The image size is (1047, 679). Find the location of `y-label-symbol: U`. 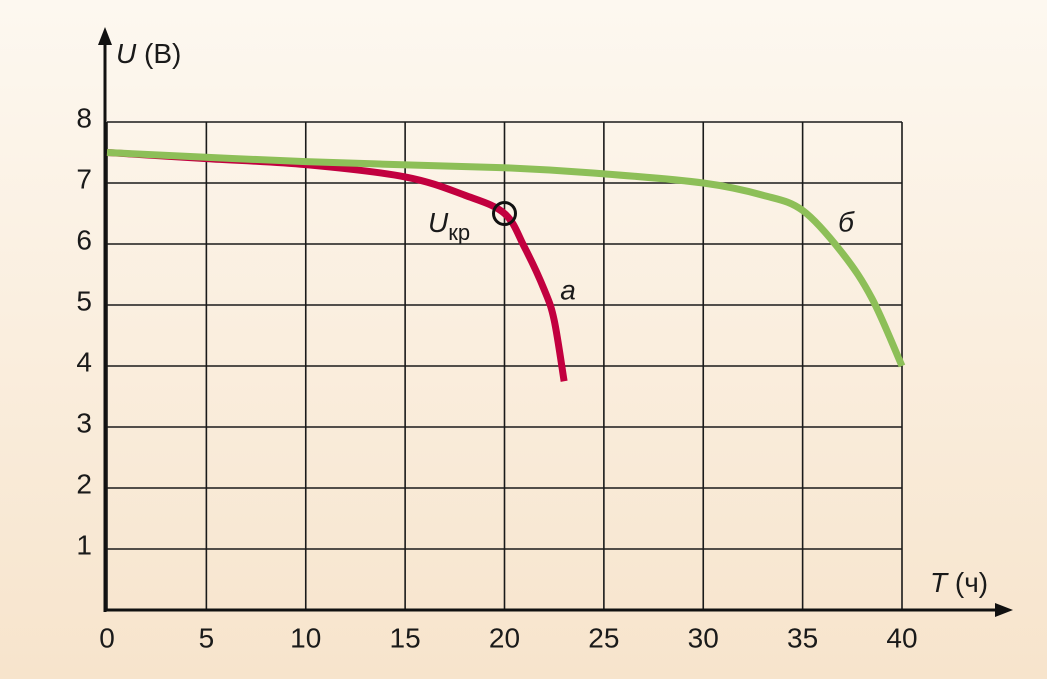

y-label-symbol: U is located at coordinates (126, 53).